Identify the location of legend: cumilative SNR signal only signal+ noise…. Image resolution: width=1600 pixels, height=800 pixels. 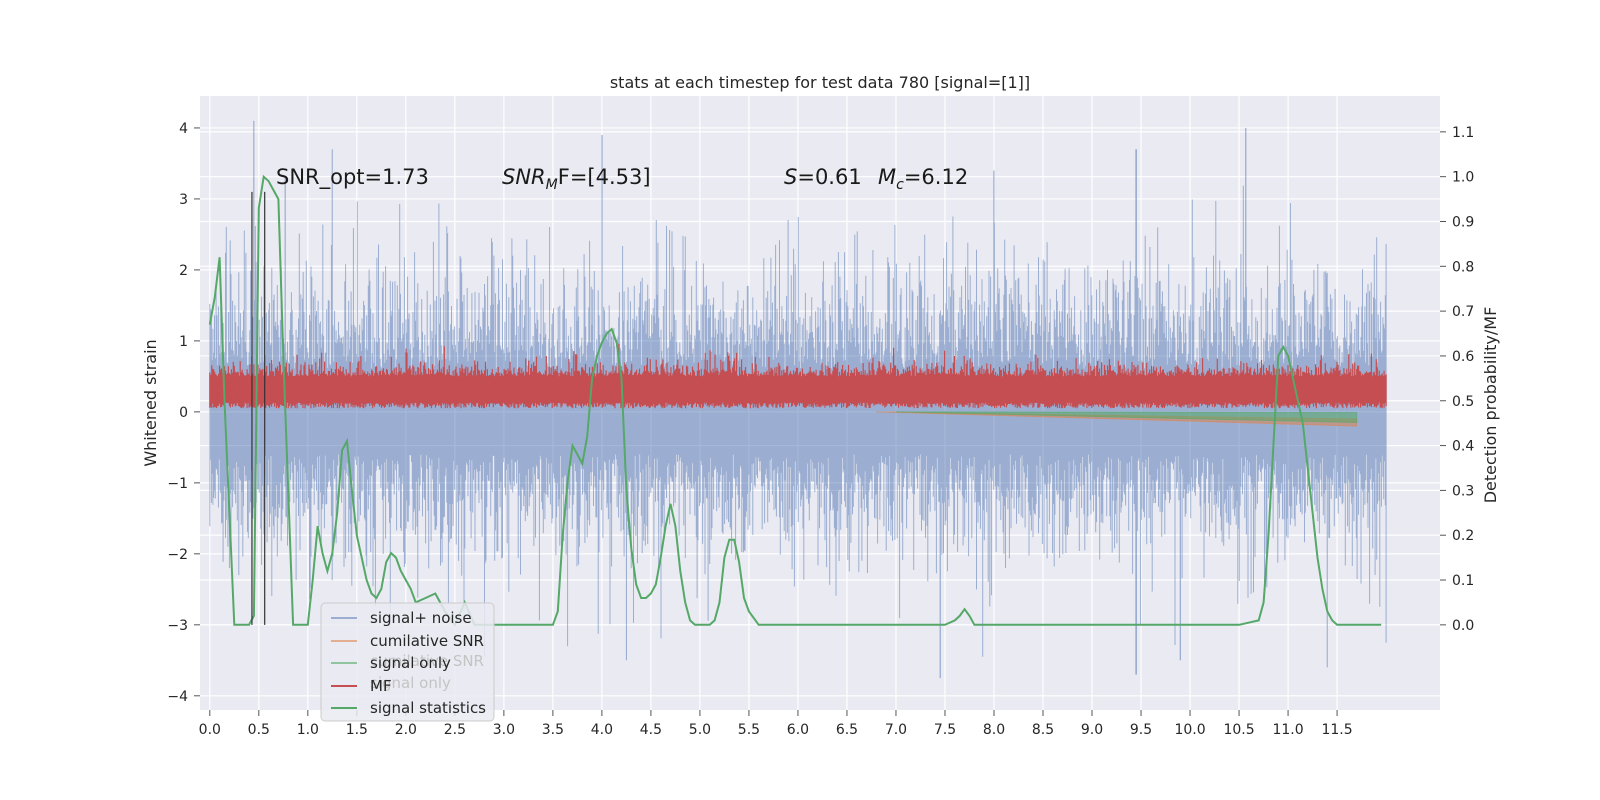
(407, 662).